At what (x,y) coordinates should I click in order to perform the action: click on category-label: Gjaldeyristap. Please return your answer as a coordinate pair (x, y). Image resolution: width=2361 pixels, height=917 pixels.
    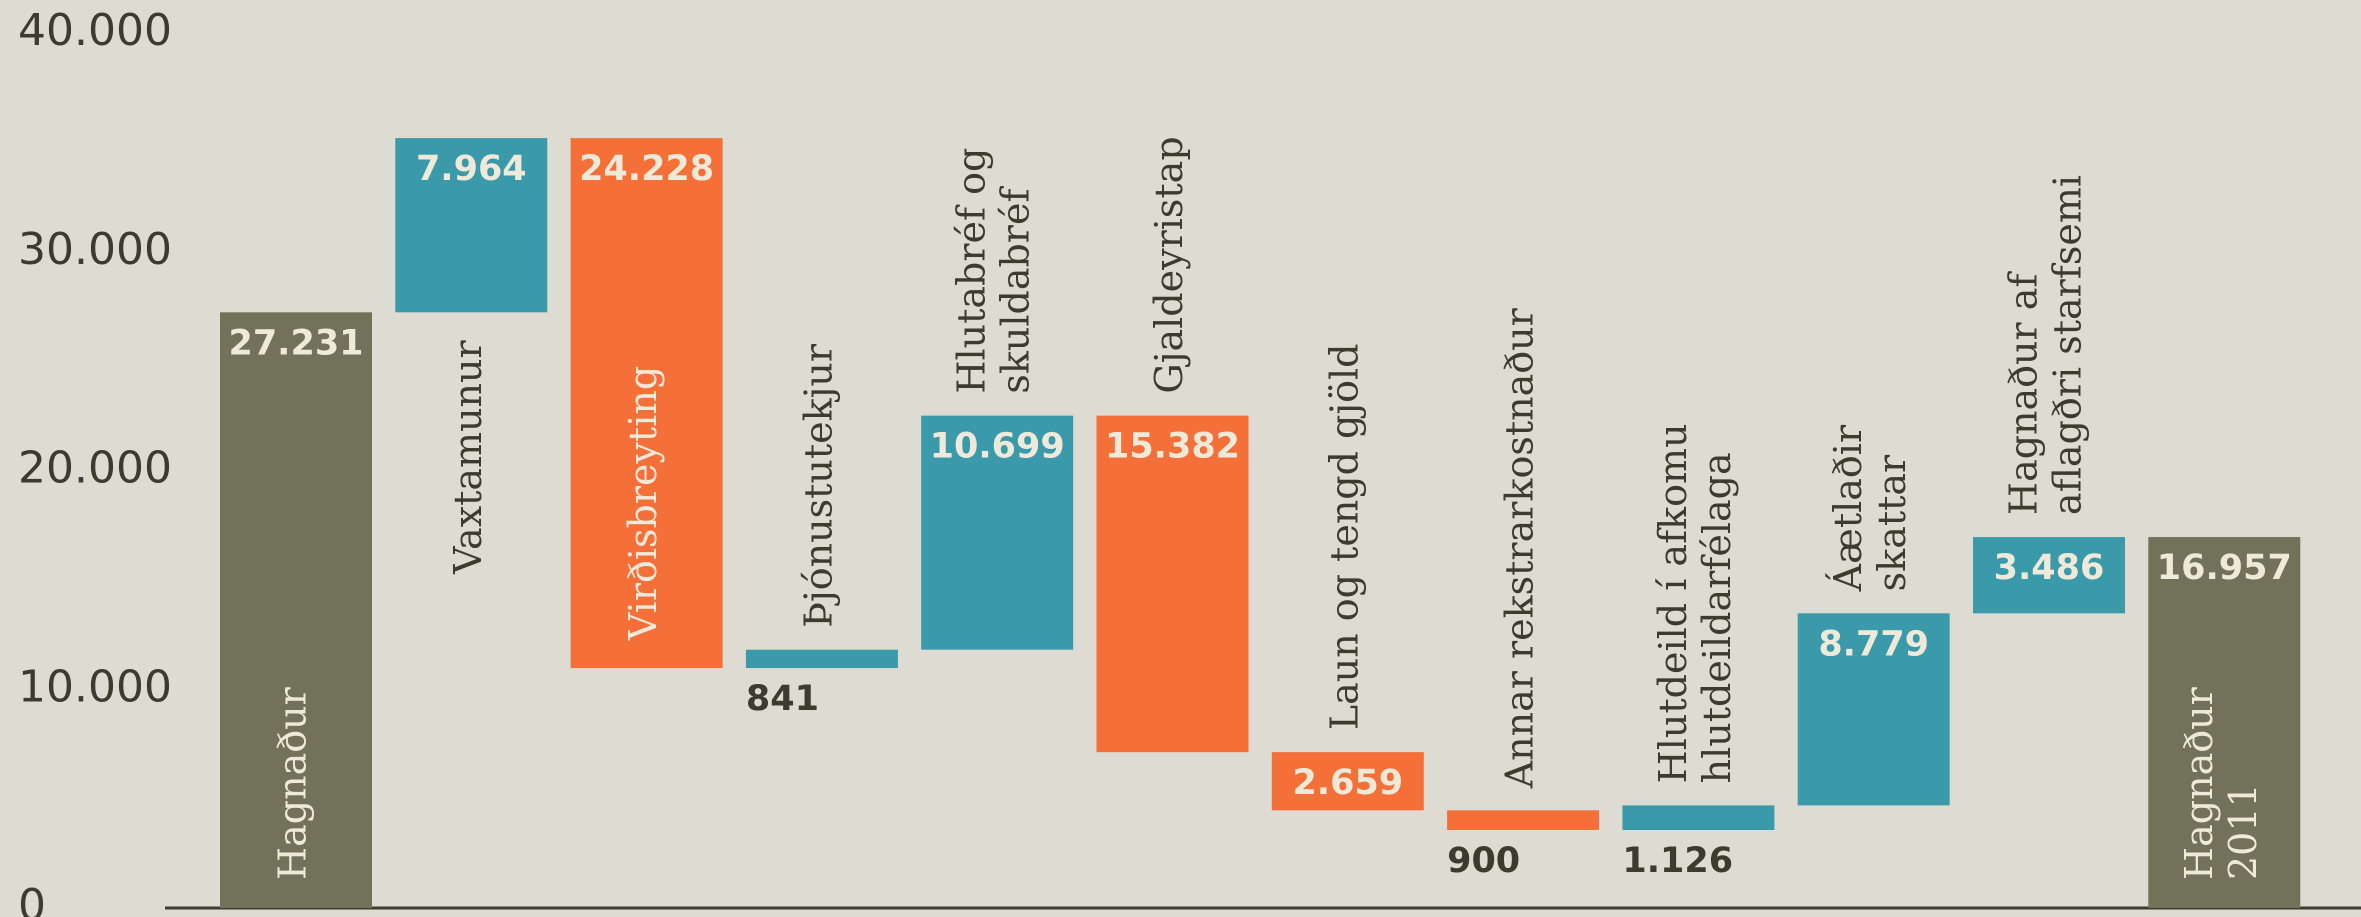
    Looking at the image, I should click on (1169, 264).